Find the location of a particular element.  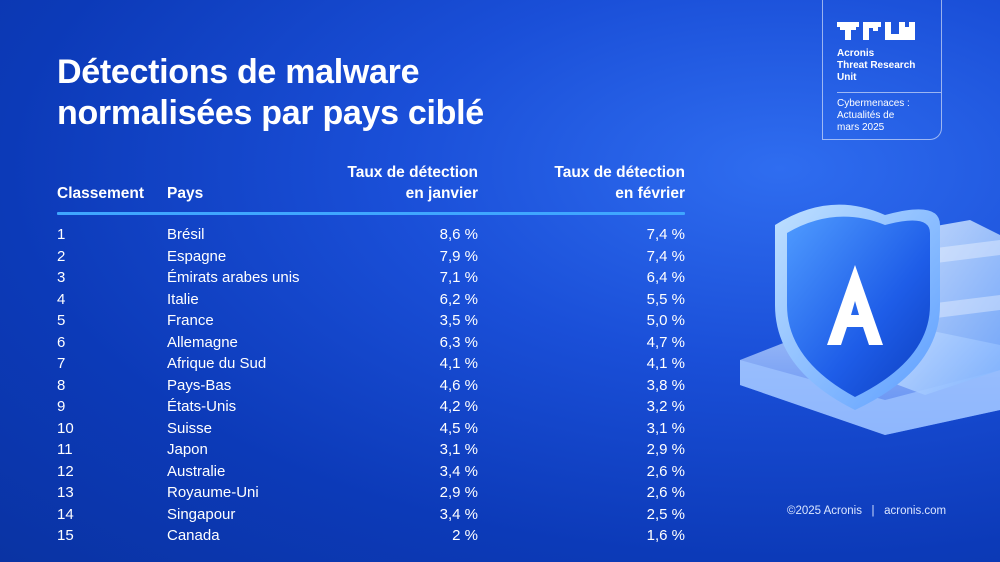

table-row: 10 Suisse 4,5 % 3,1 % is located at coordinates (371, 429).